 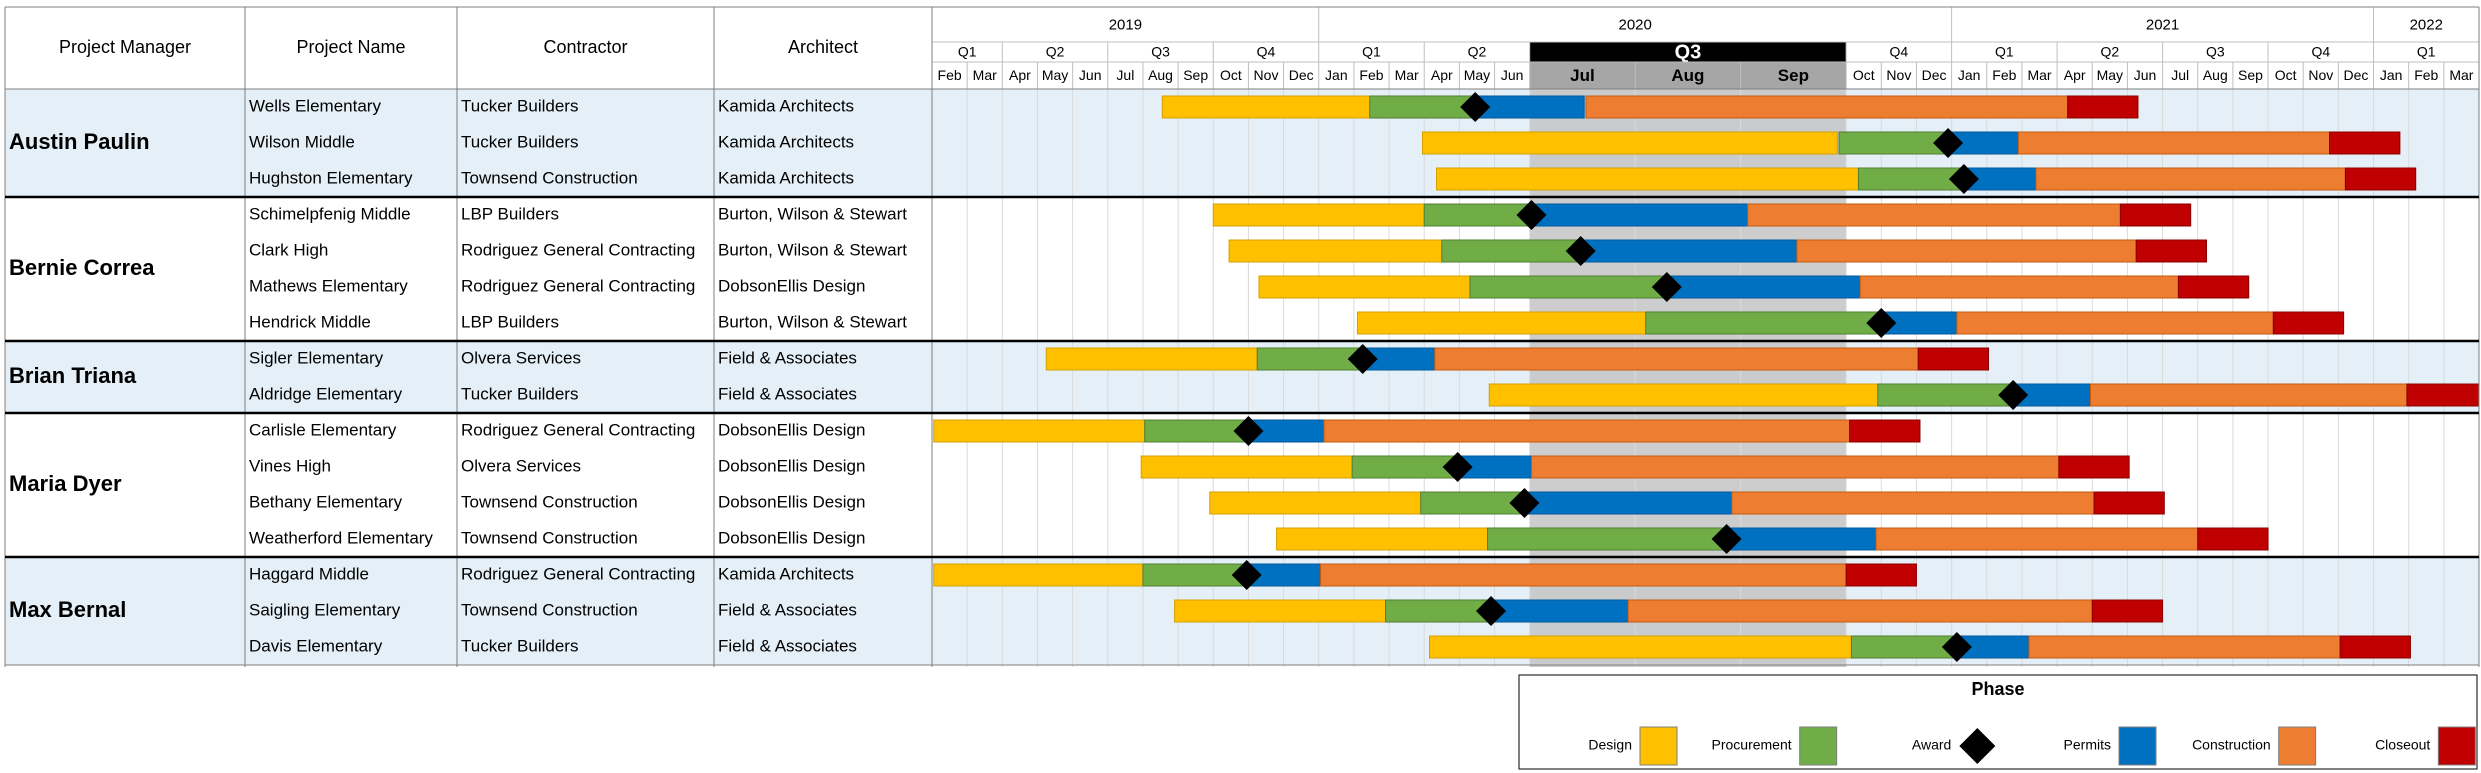 I want to click on manager-name: Maria Dyer, so click(x=65, y=483).